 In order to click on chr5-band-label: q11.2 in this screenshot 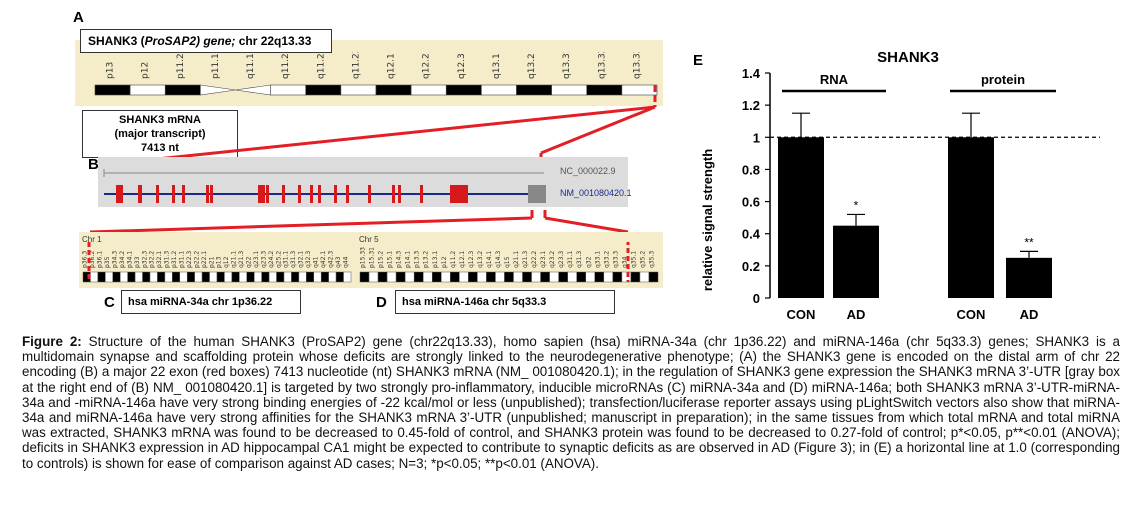, I will do `click(453, 259)`.